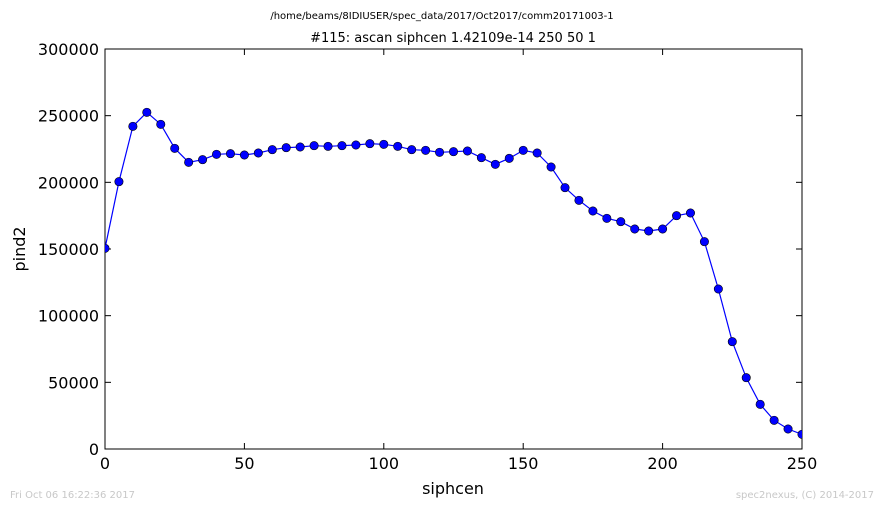  What do you see at coordinates (453, 488) in the screenshot?
I see `x-axis-label: siphcen` at bounding box center [453, 488].